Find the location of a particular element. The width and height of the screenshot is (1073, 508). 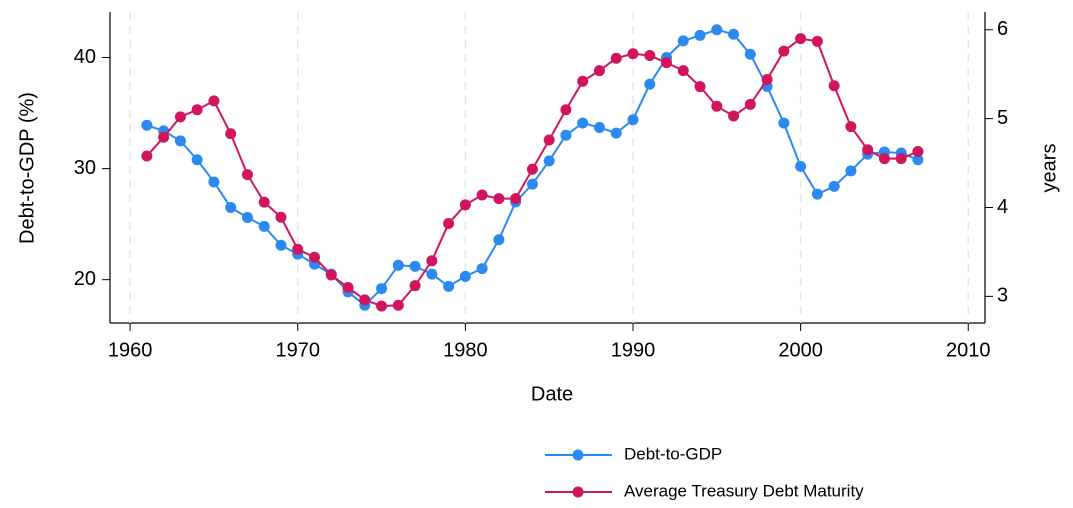

y-tick-label: 30 is located at coordinates (85, 168).